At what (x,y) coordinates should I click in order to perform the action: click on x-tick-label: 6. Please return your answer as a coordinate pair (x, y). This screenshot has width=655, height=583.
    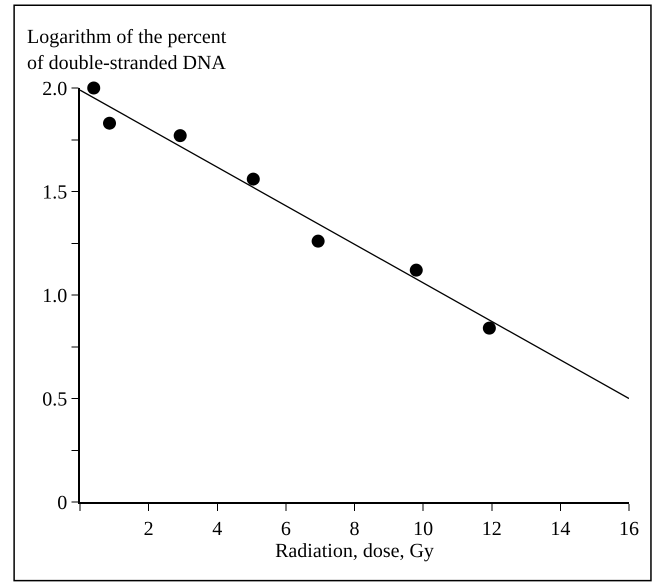
    Looking at the image, I should click on (285, 529).